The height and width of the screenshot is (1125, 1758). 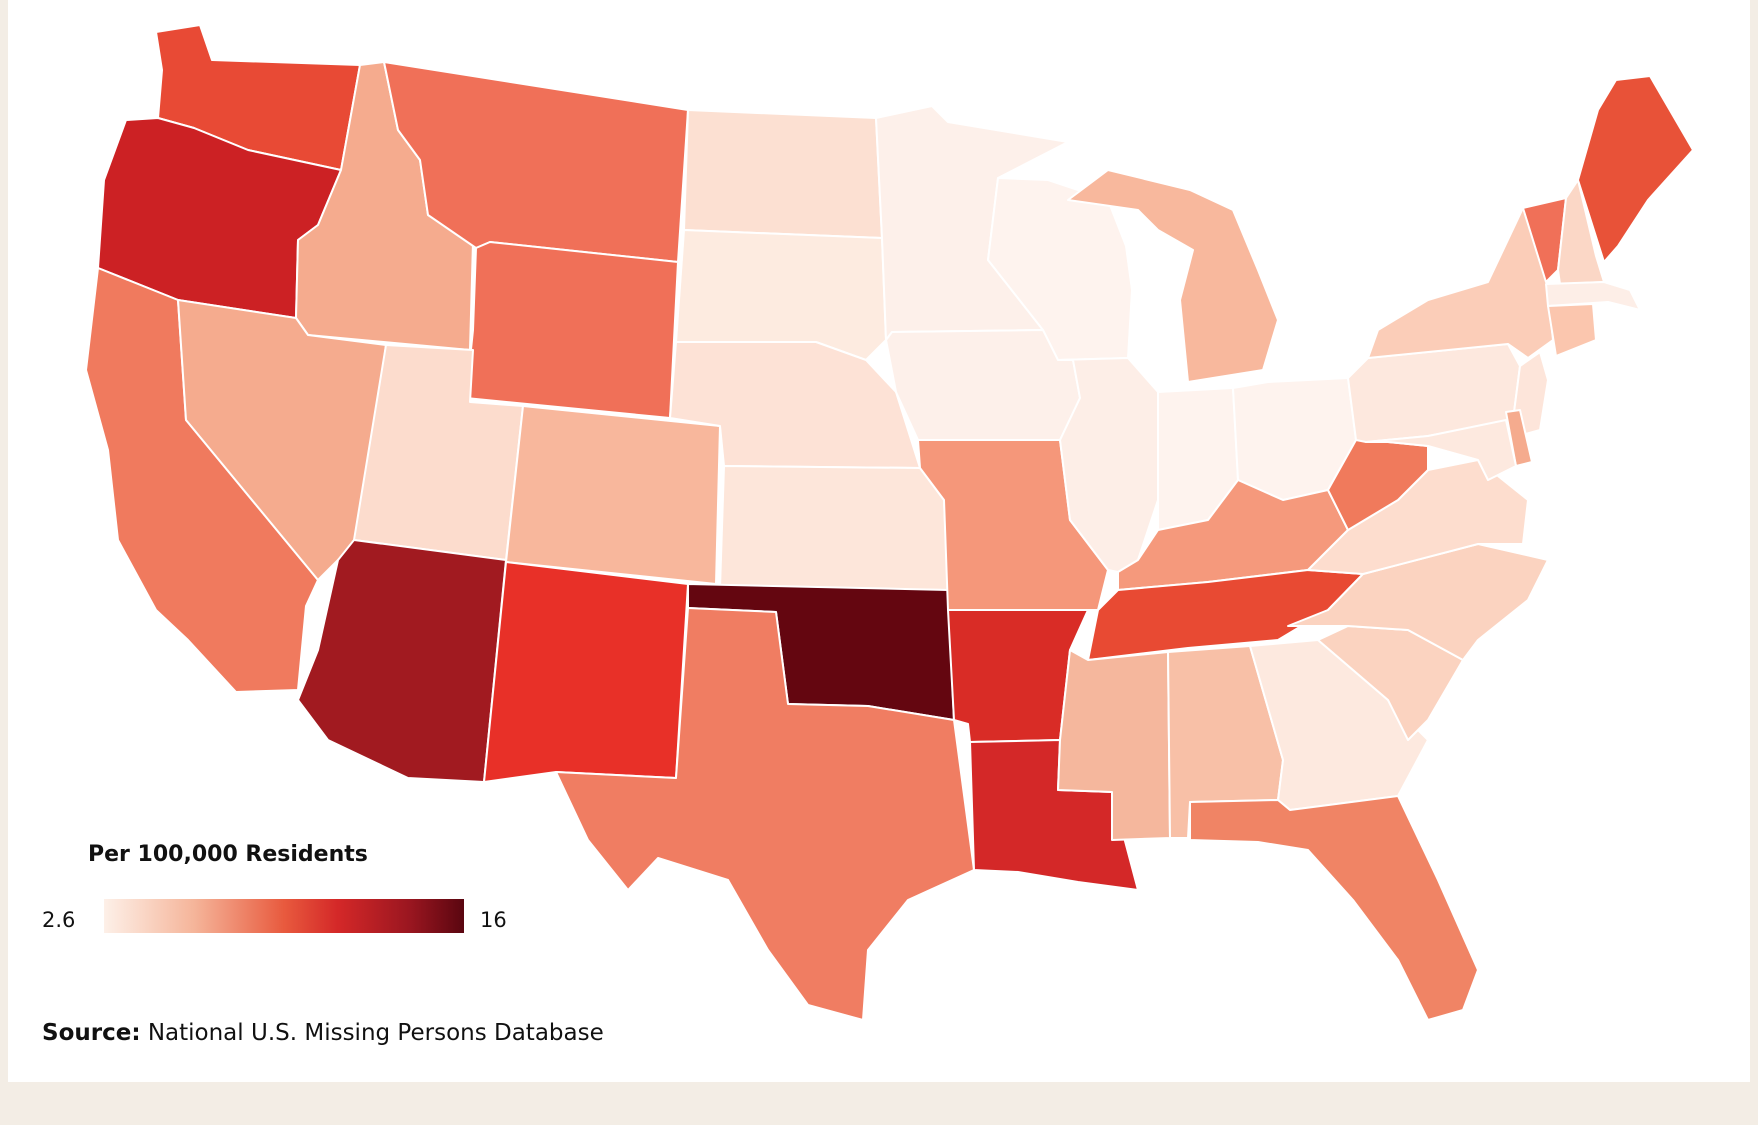 What do you see at coordinates (1635, 169) in the screenshot?
I see `state-me` at bounding box center [1635, 169].